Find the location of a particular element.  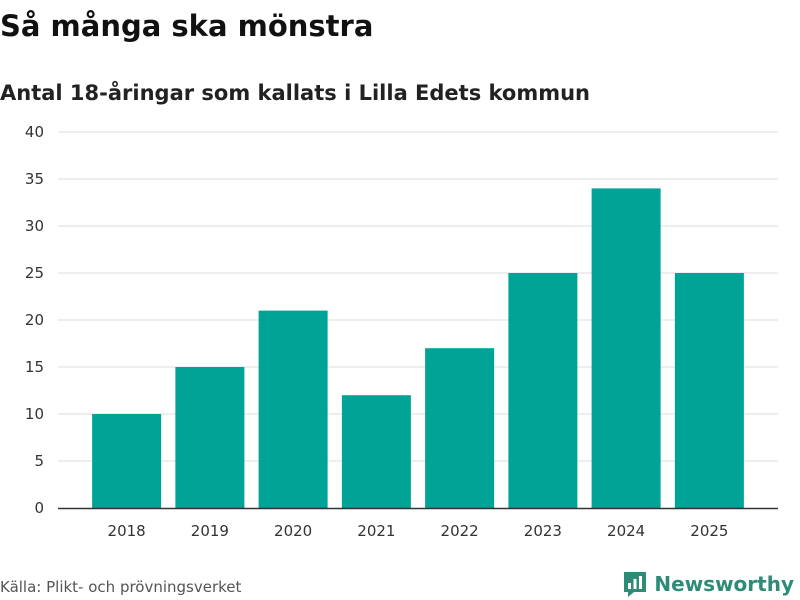

bar-2021 is located at coordinates (376, 451).